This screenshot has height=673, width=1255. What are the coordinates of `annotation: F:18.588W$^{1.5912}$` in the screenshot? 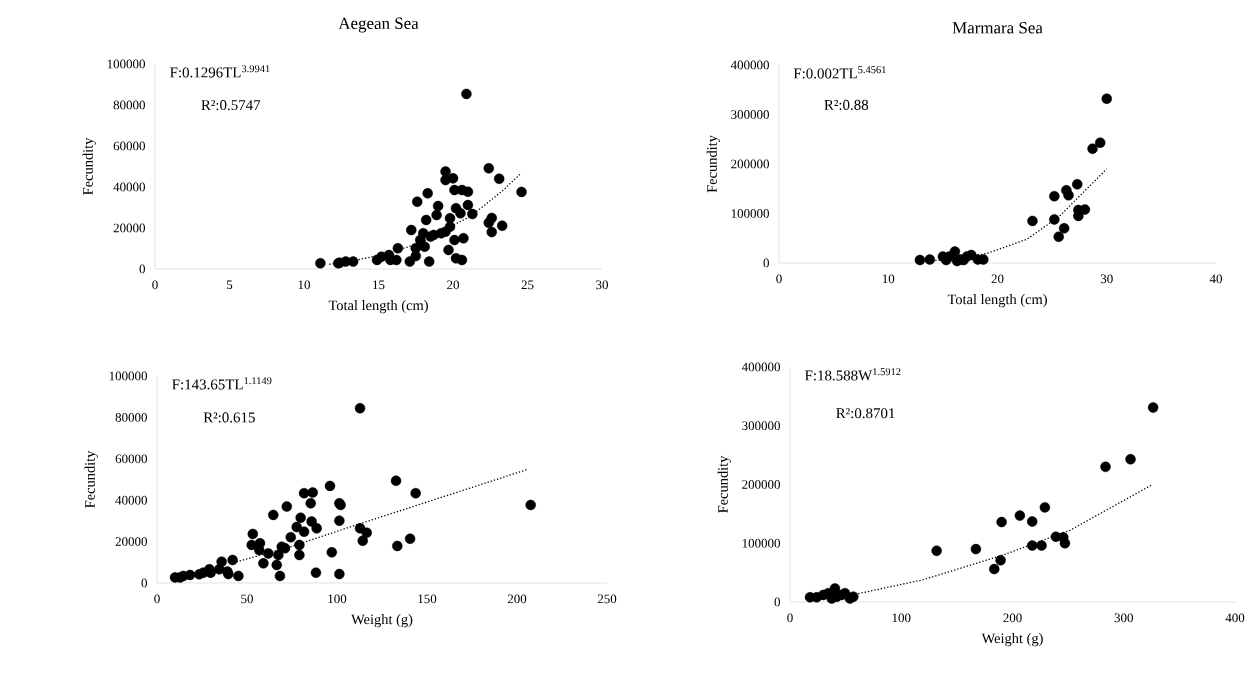 It's located at (853, 374).